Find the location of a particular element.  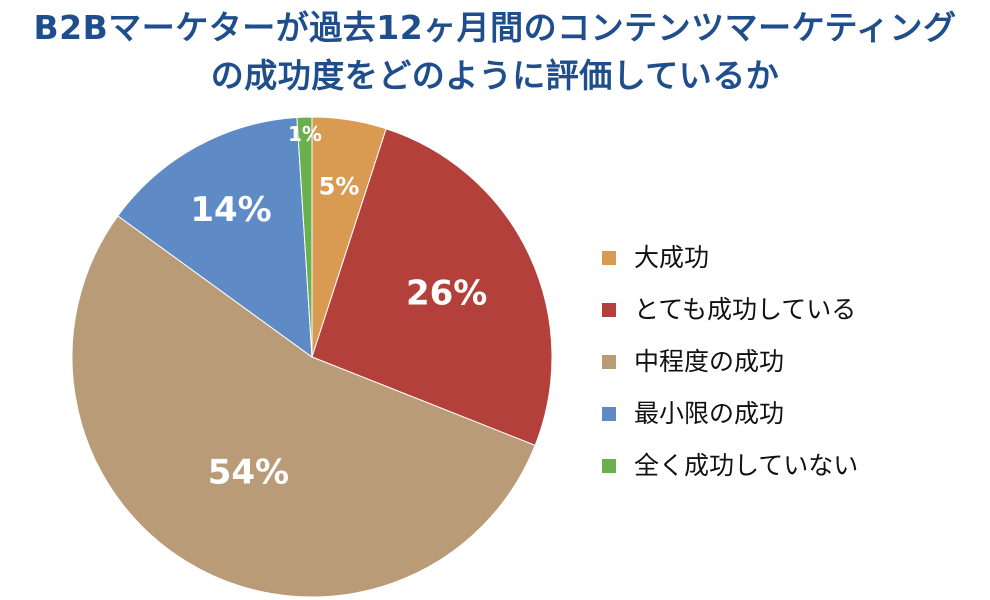

legend-label: 中程度の成功 is located at coordinates (709, 361).